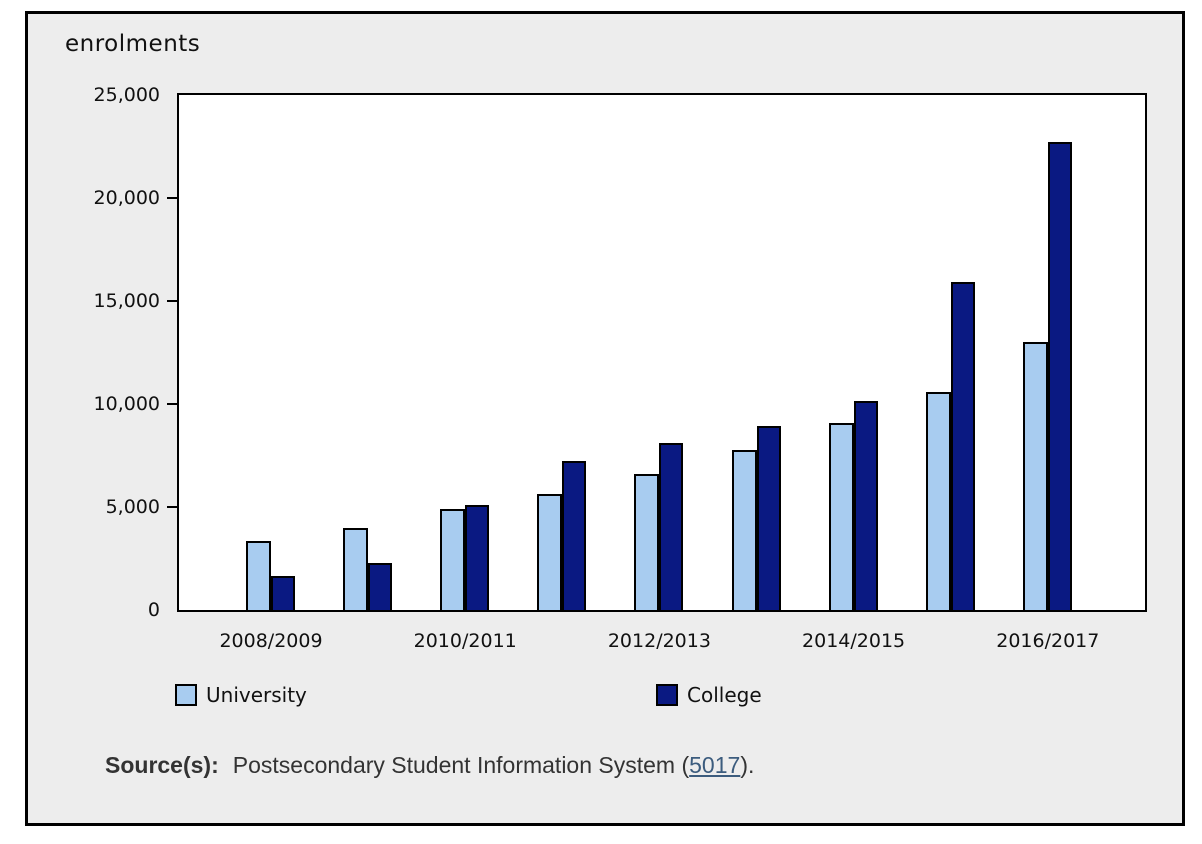  I want to click on y-axis-tick-label: 0, so click(153, 610).